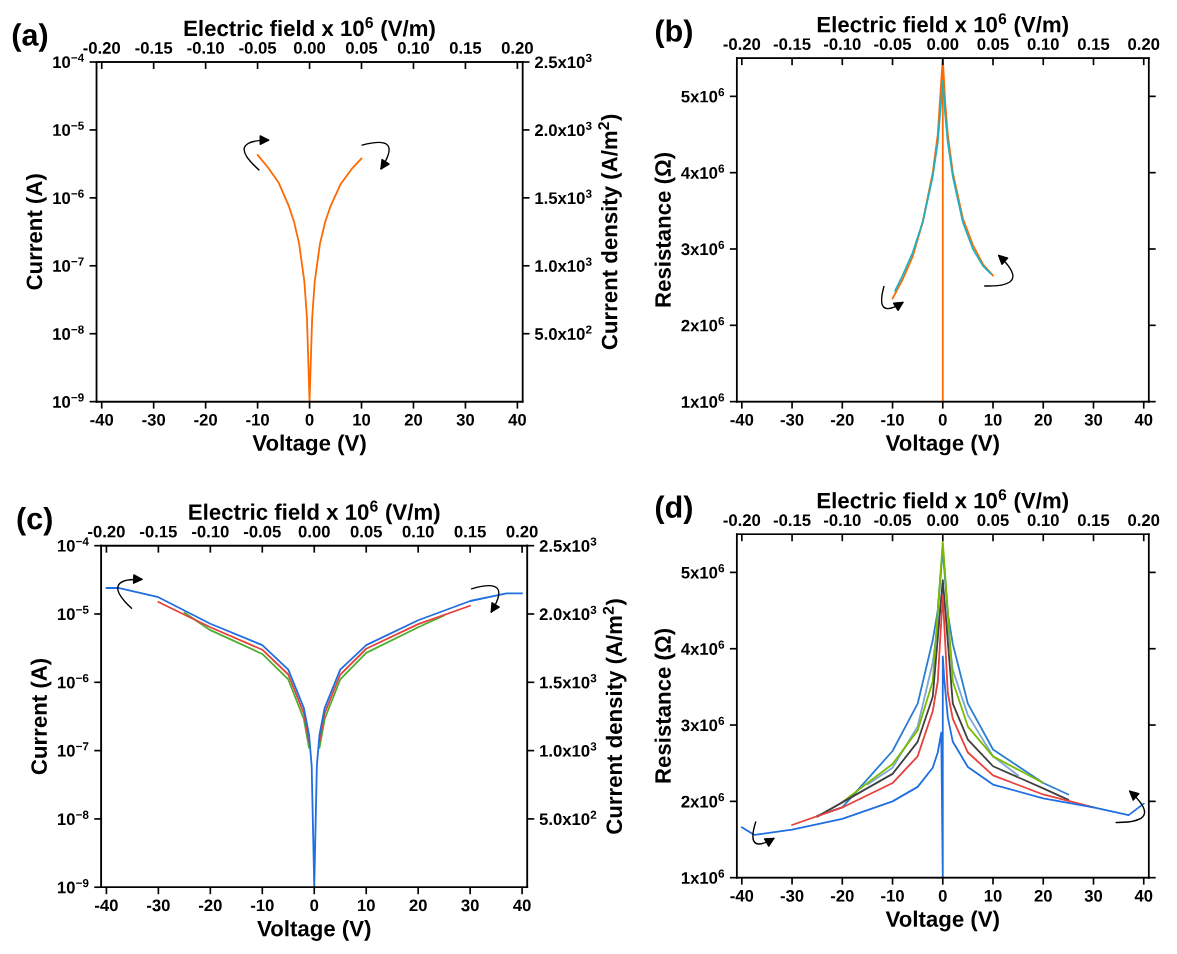 This screenshot has width=1177, height=954. I want to click on chart-title: (a), so click(30, 37).